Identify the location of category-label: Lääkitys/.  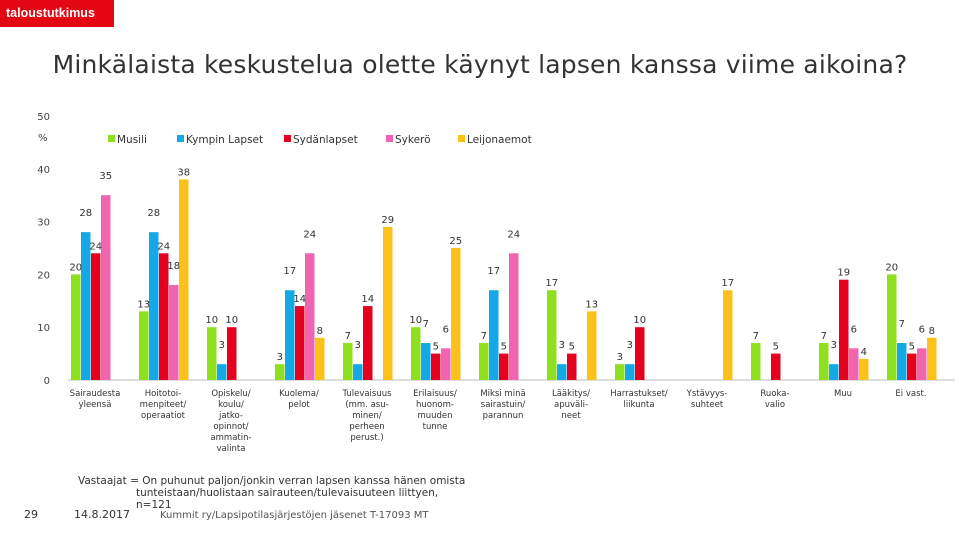
(571, 394).